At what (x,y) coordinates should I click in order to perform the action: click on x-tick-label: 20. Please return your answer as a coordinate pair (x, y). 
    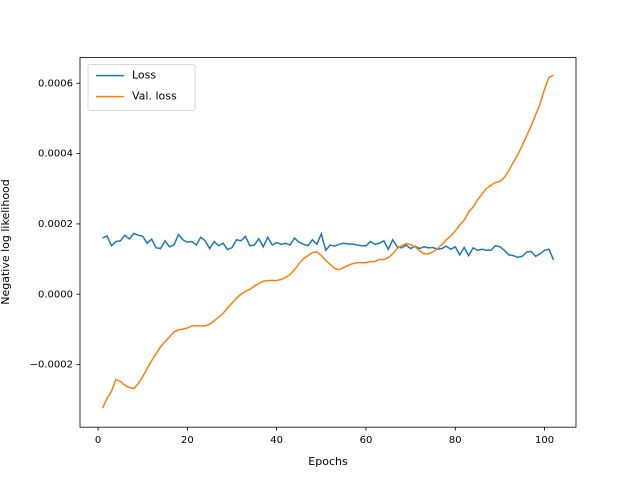
    Looking at the image, I should click on (187, 440).